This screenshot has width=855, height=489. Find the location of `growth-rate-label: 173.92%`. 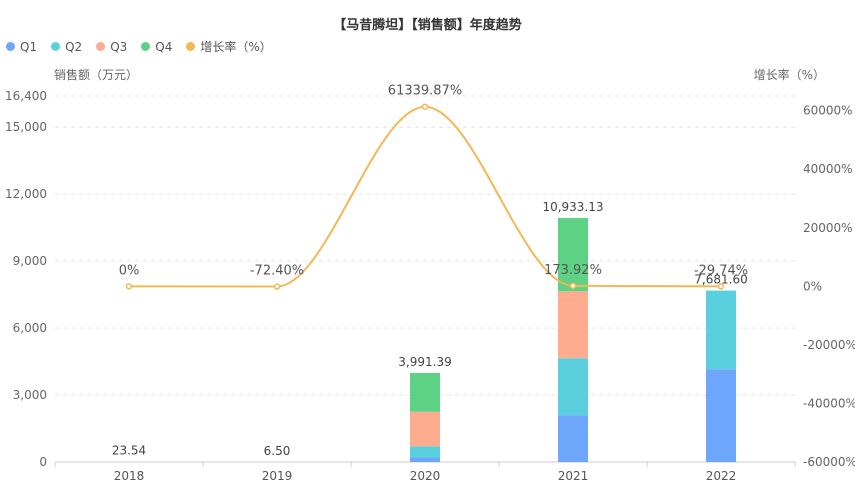

growth-rate-label: 173.92% is located at coordinates (573, 270).